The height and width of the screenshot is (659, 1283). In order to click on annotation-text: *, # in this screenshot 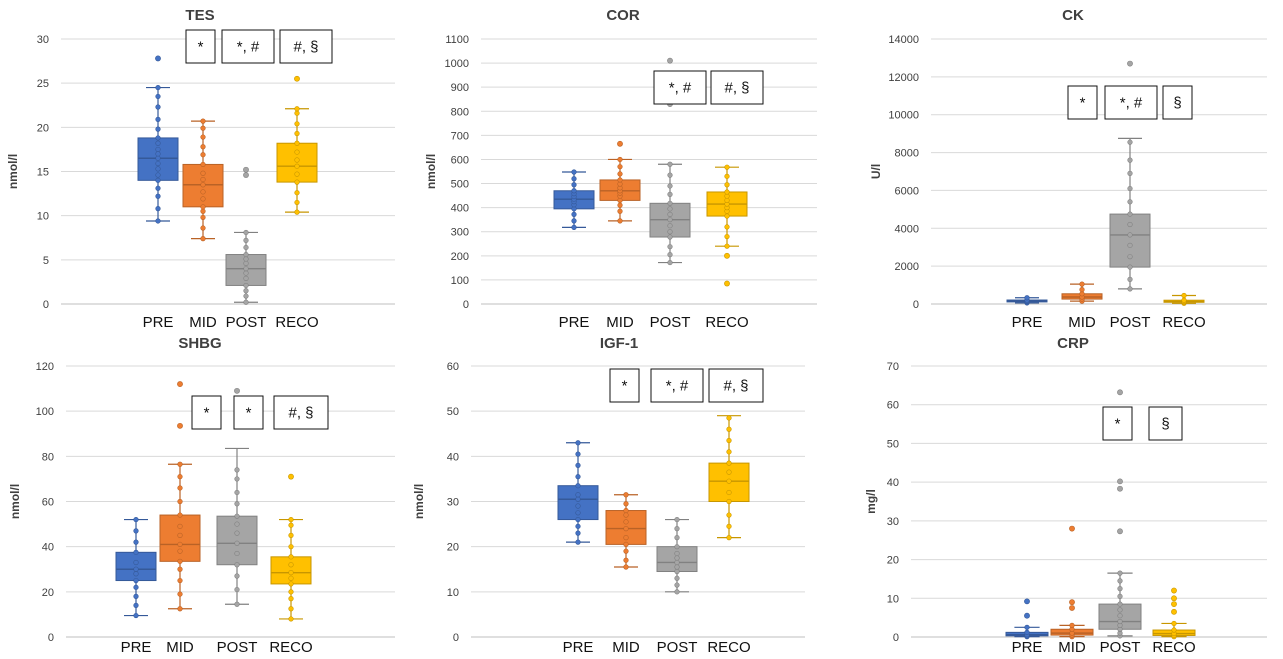, I will do `click(1131, 103)`.